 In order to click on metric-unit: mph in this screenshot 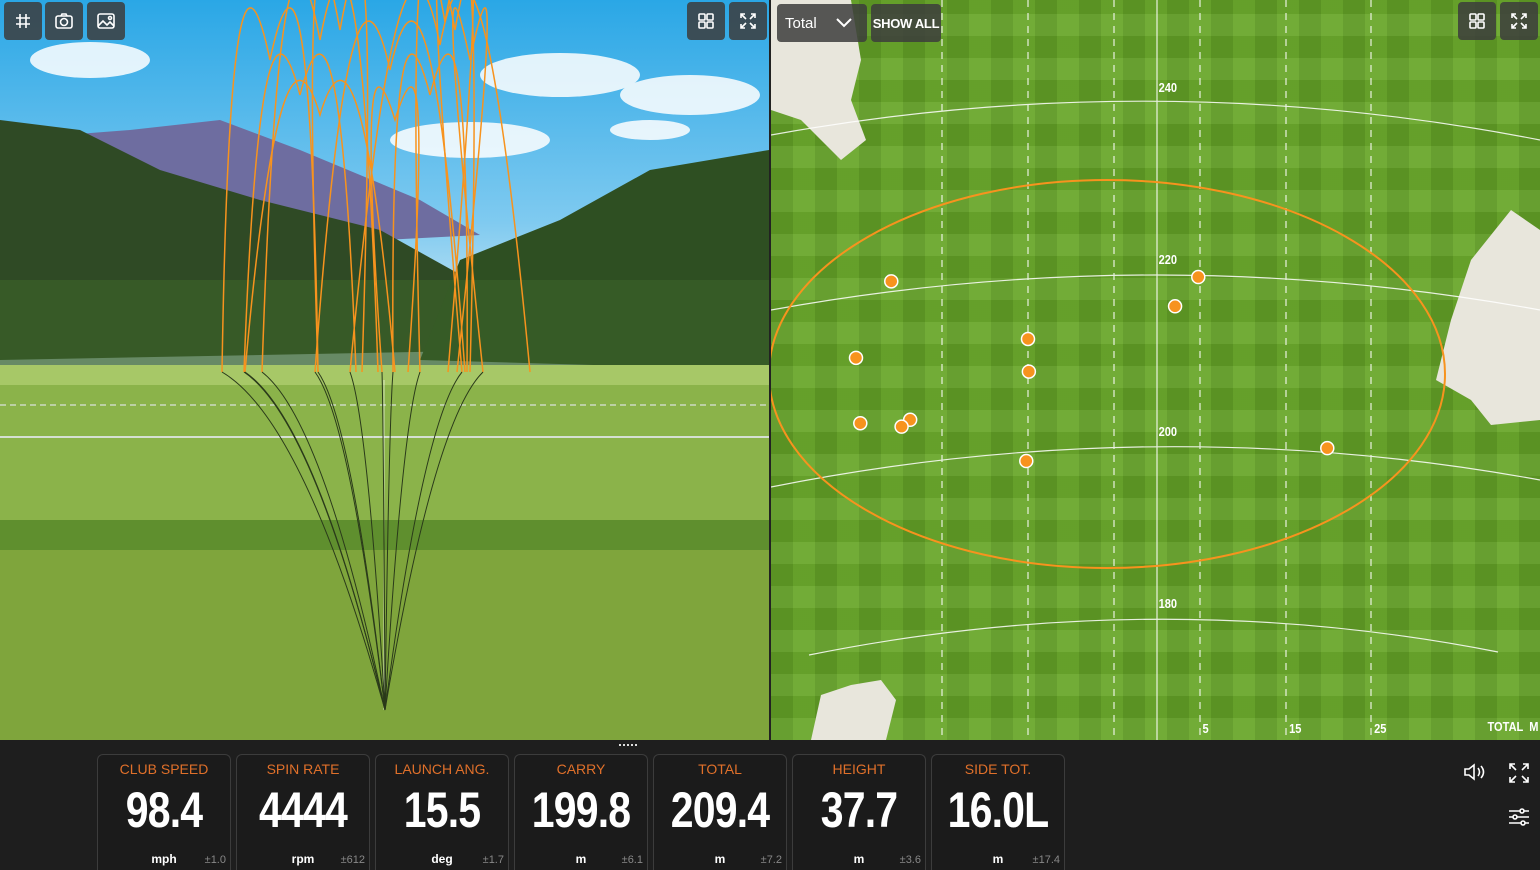, I will do `click(164, 859)`.